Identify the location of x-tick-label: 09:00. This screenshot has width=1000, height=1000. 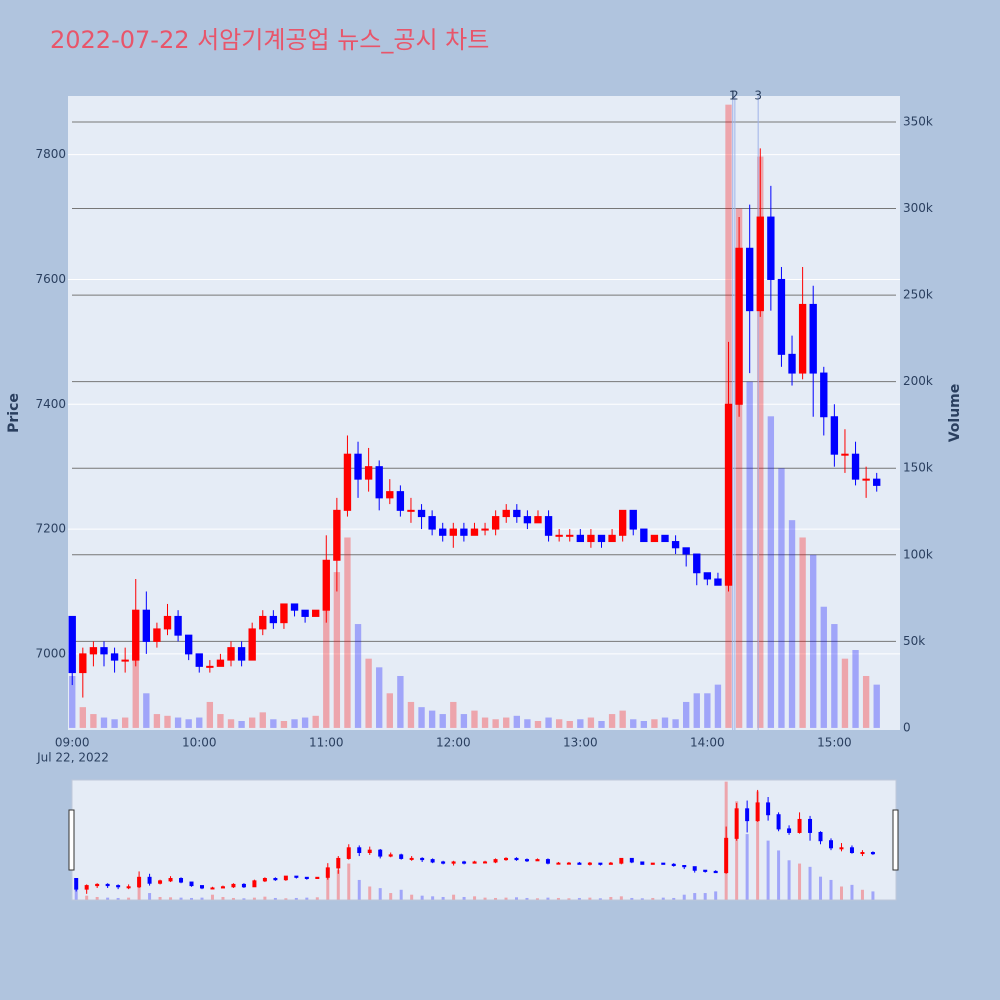
(72, 743).